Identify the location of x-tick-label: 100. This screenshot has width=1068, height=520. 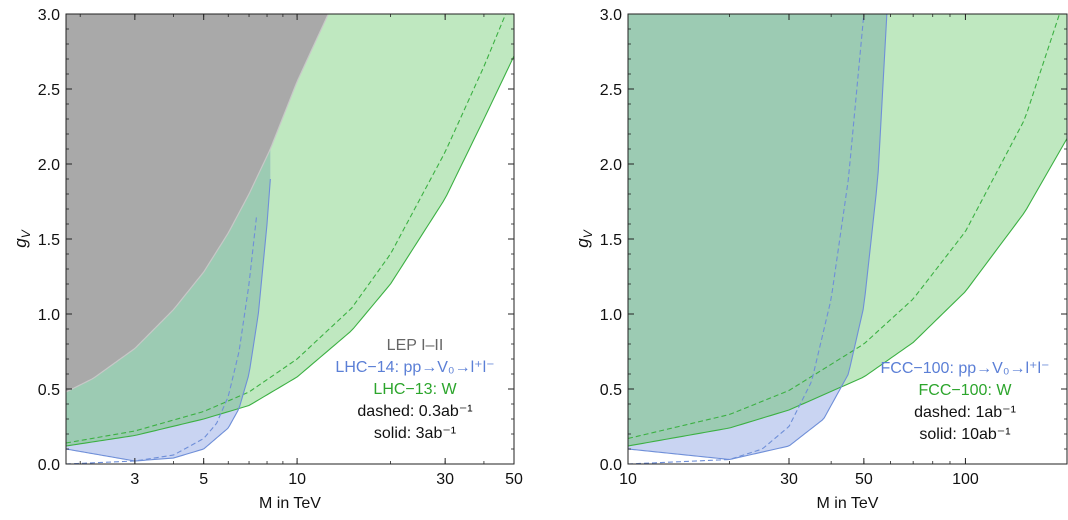
(965, 479).